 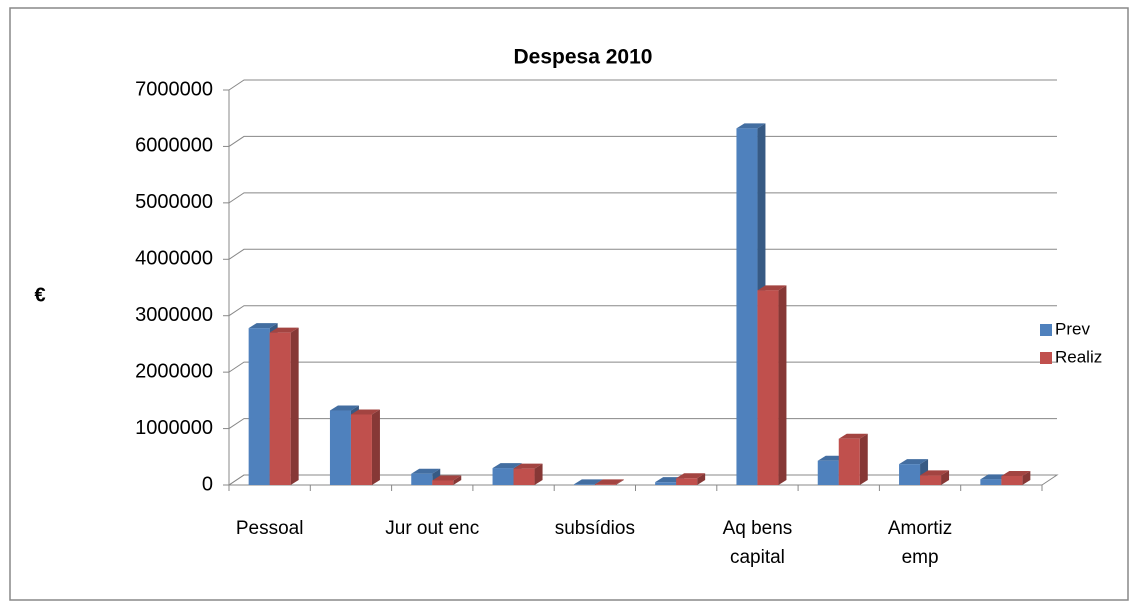 I want to click on y-tick-label: 1000000, so click(x=174, y=428).